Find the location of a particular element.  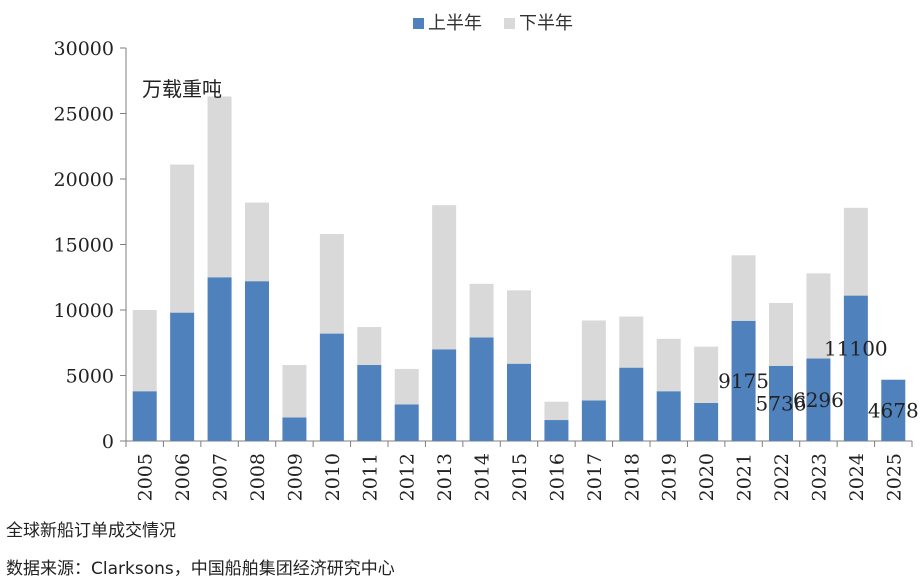

data-label-2025: 4678 is located at coordinates (893, 410).